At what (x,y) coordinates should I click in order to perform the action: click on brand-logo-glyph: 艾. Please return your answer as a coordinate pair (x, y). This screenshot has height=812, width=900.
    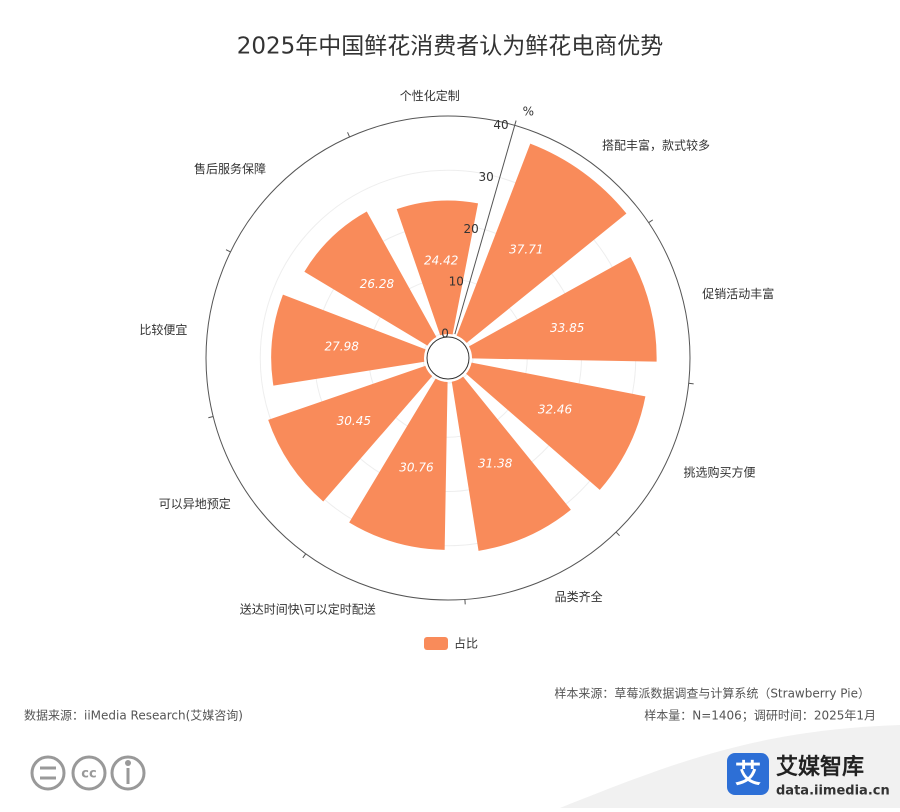
    Looking at the image, I should click on (748, 775).